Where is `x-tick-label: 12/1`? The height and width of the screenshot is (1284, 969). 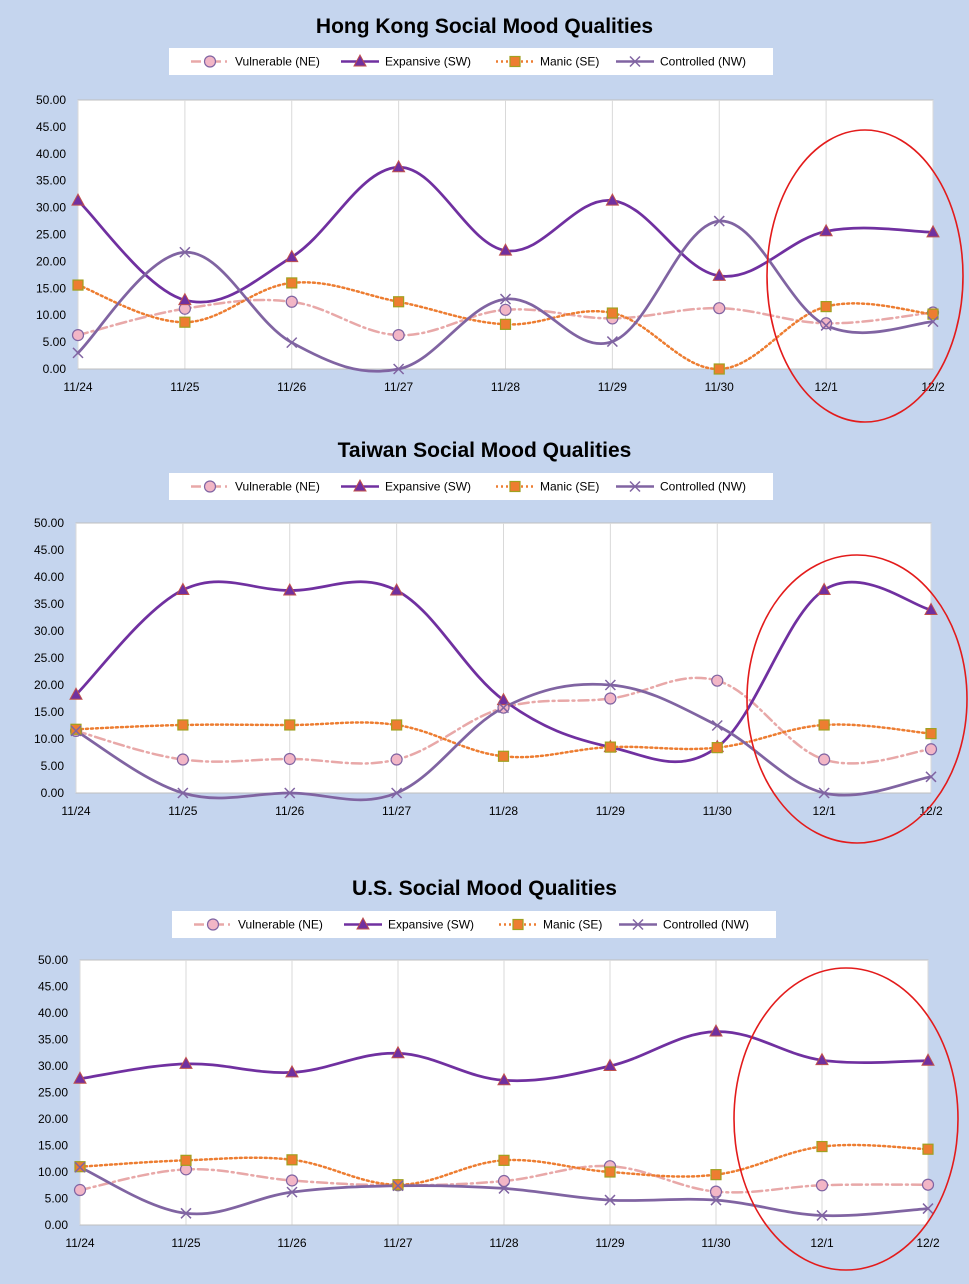
x-tick-label: 12/1 is located at coordinates (822, 1243).